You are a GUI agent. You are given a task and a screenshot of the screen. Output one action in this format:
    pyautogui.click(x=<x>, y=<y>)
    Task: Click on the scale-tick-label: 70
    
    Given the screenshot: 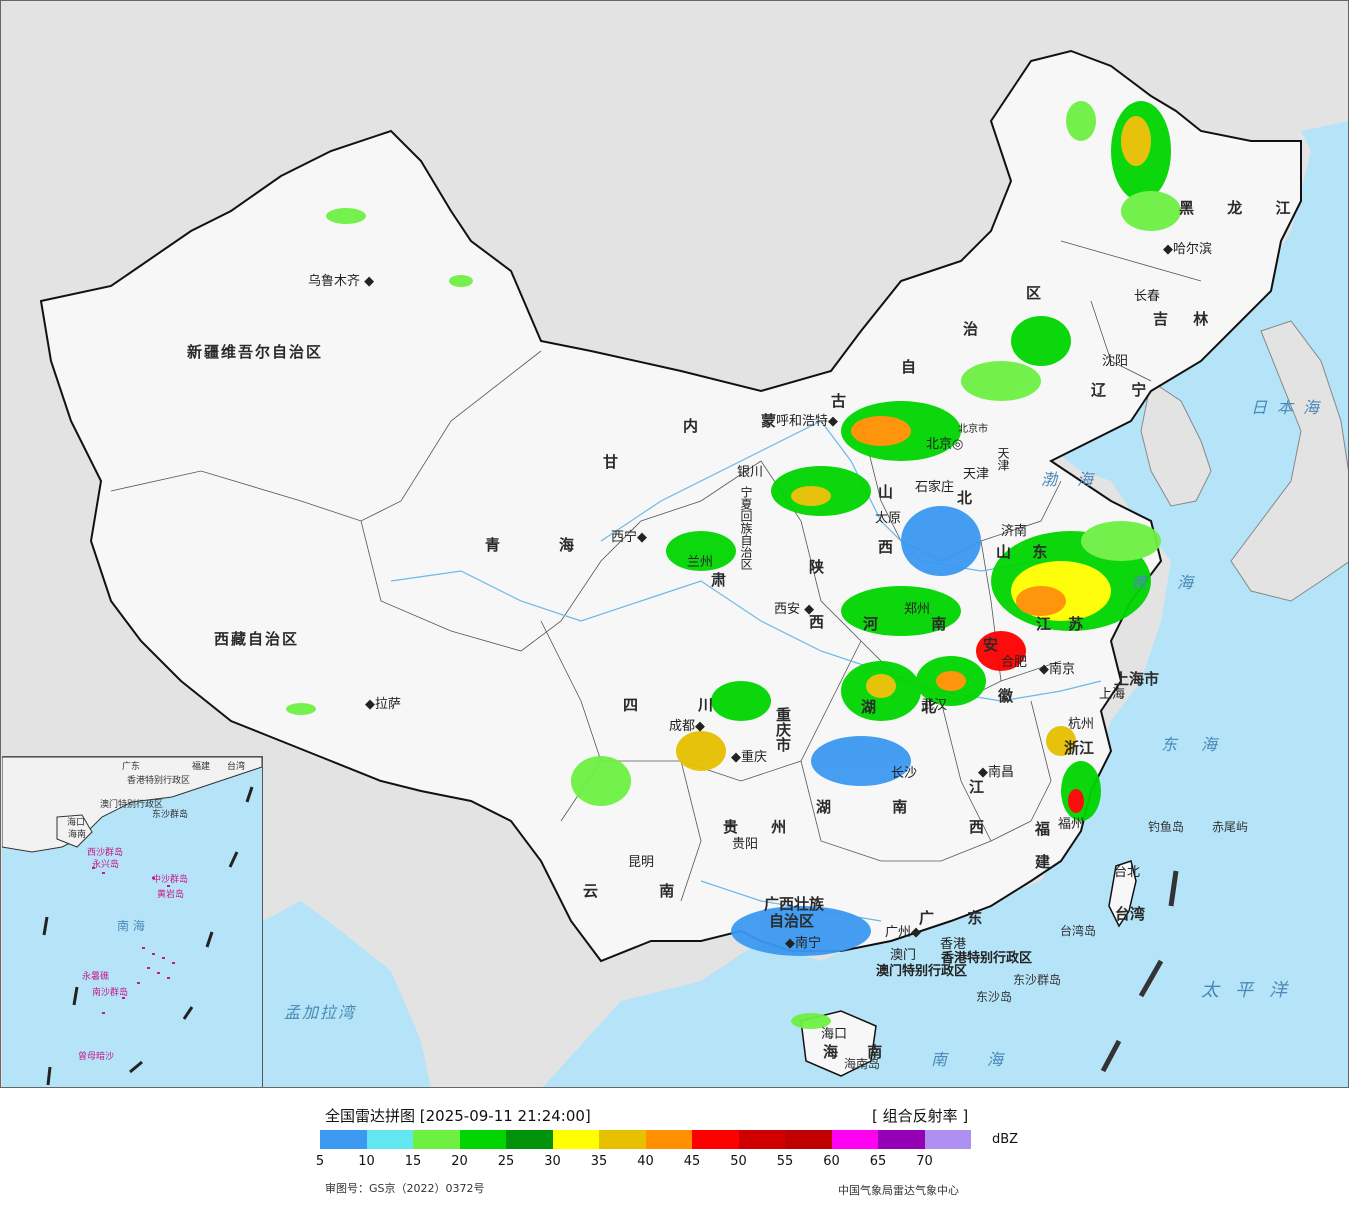 What is the action you would take?
    pyautogui.click(x=924, y=1161)
    